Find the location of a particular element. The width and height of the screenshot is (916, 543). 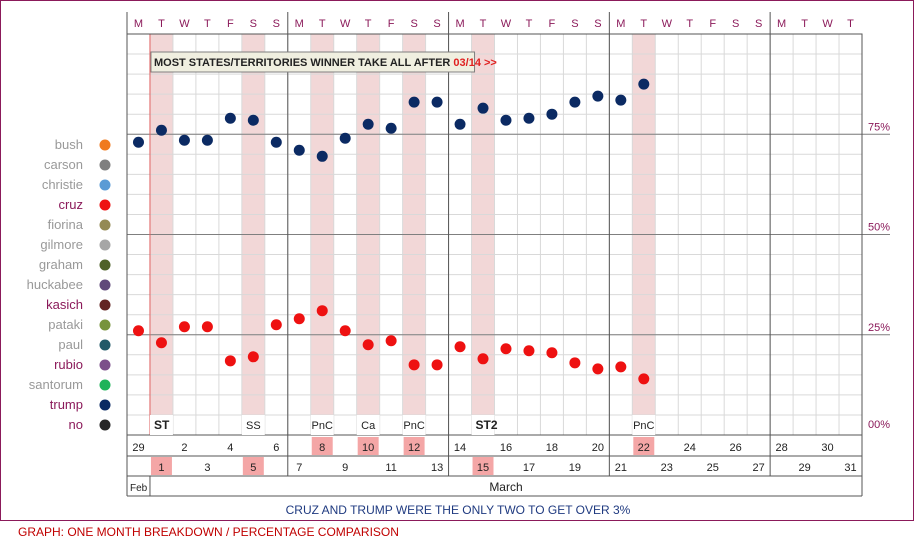

legend-marker-fiorina is located at coordinates (105, 225).